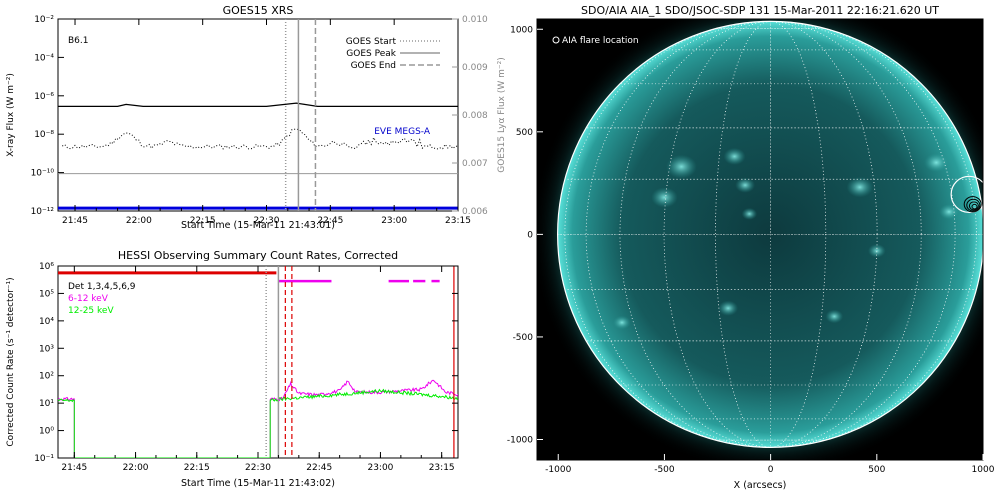 This screenshot has width=1000, height=500. I want to click on hessi-y-tick-label: 10⁰, so click(46, 432).